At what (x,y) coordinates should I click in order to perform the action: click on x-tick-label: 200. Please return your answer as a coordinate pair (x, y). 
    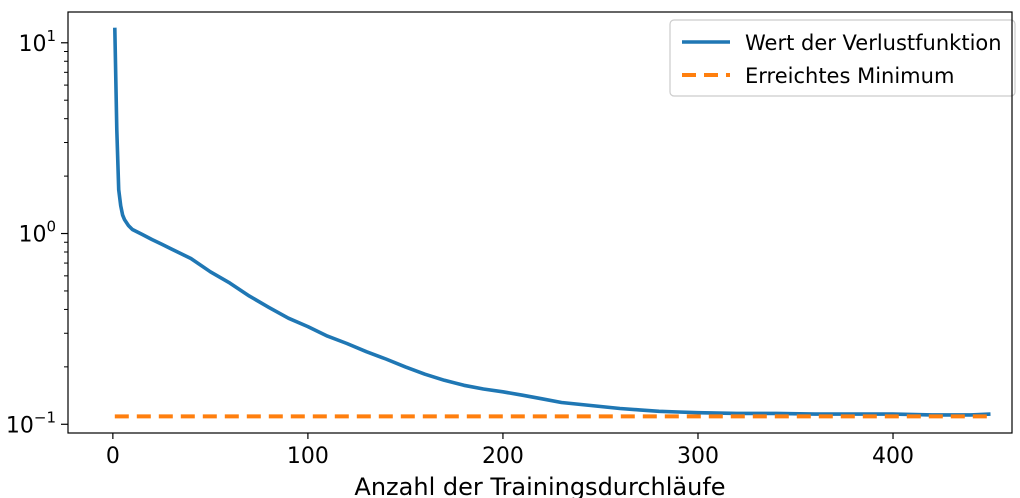
    Looking at the image, I should click on (503, 456).